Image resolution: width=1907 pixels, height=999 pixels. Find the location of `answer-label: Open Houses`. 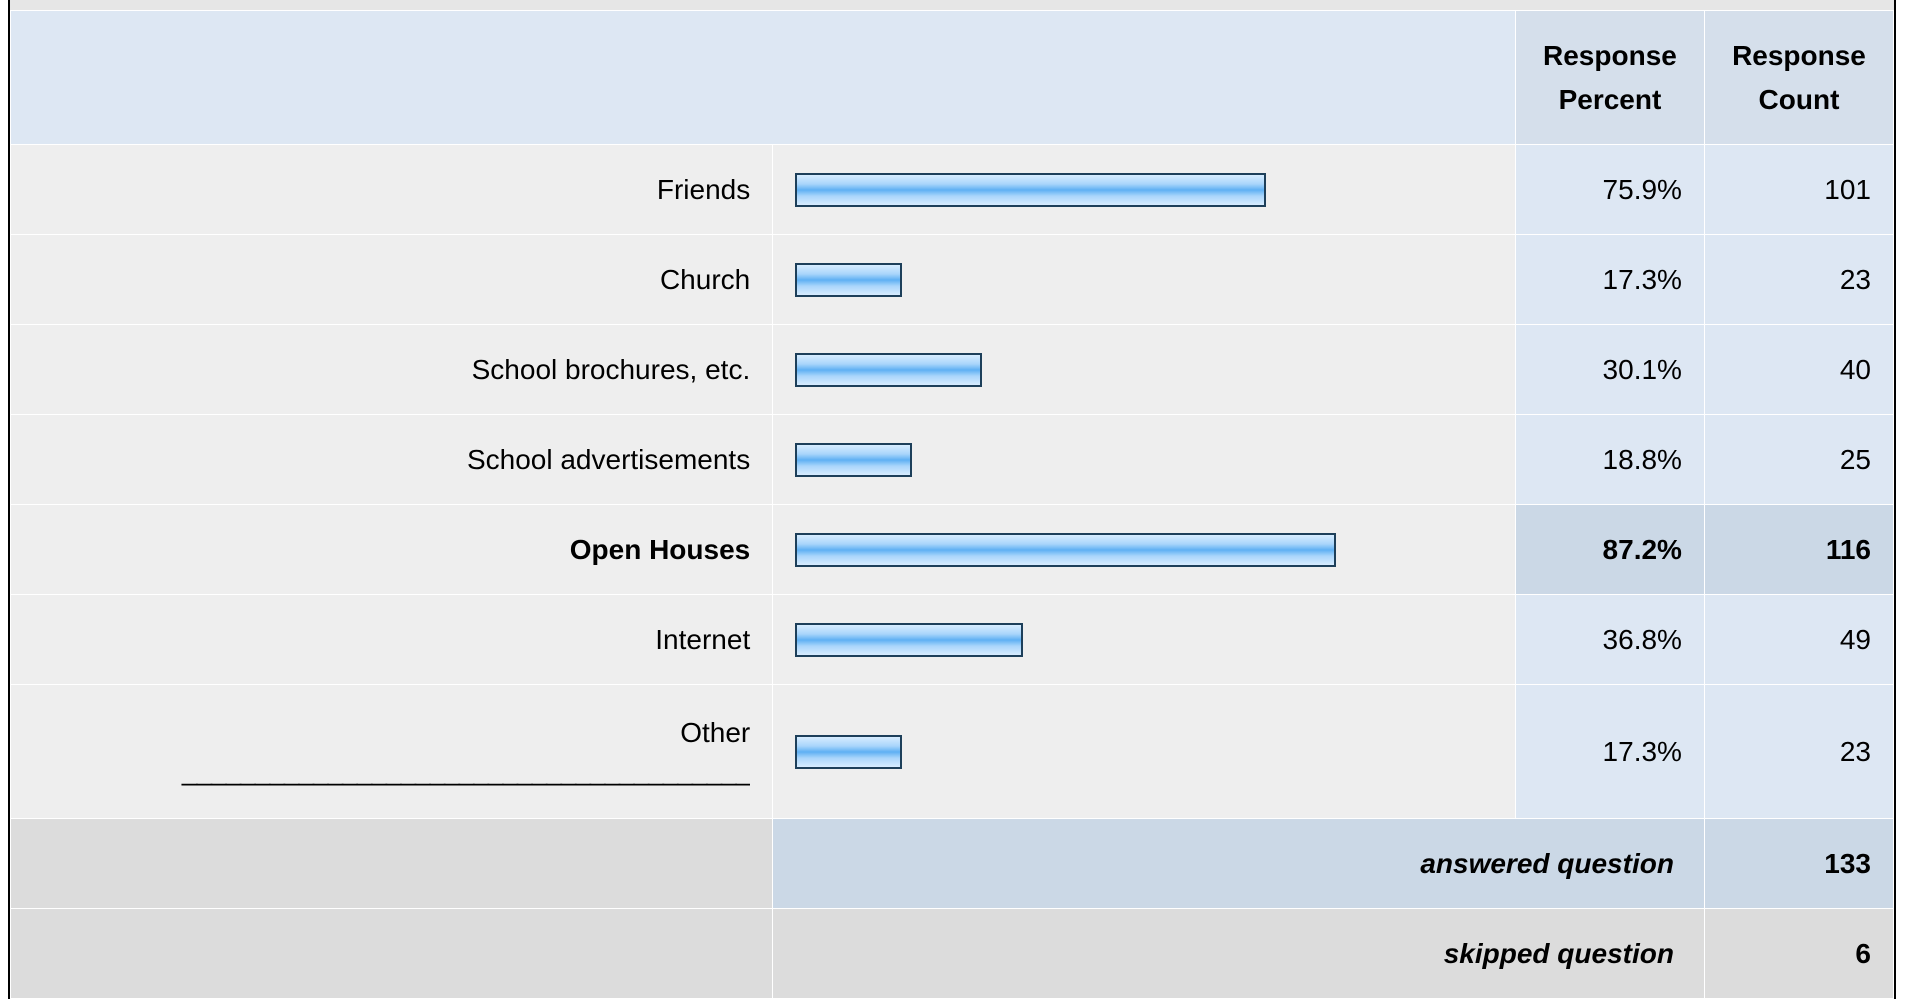

answer-label: Open Houses is located at coordinates (391, 549).